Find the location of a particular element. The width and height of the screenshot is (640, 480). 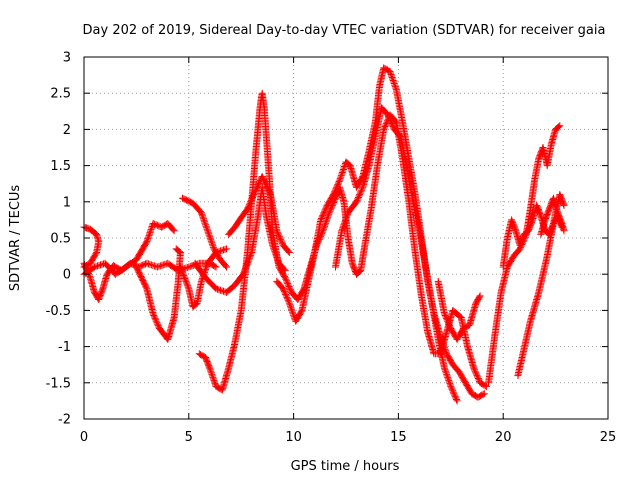

series-sat-c is located at coordinates (129, 249).